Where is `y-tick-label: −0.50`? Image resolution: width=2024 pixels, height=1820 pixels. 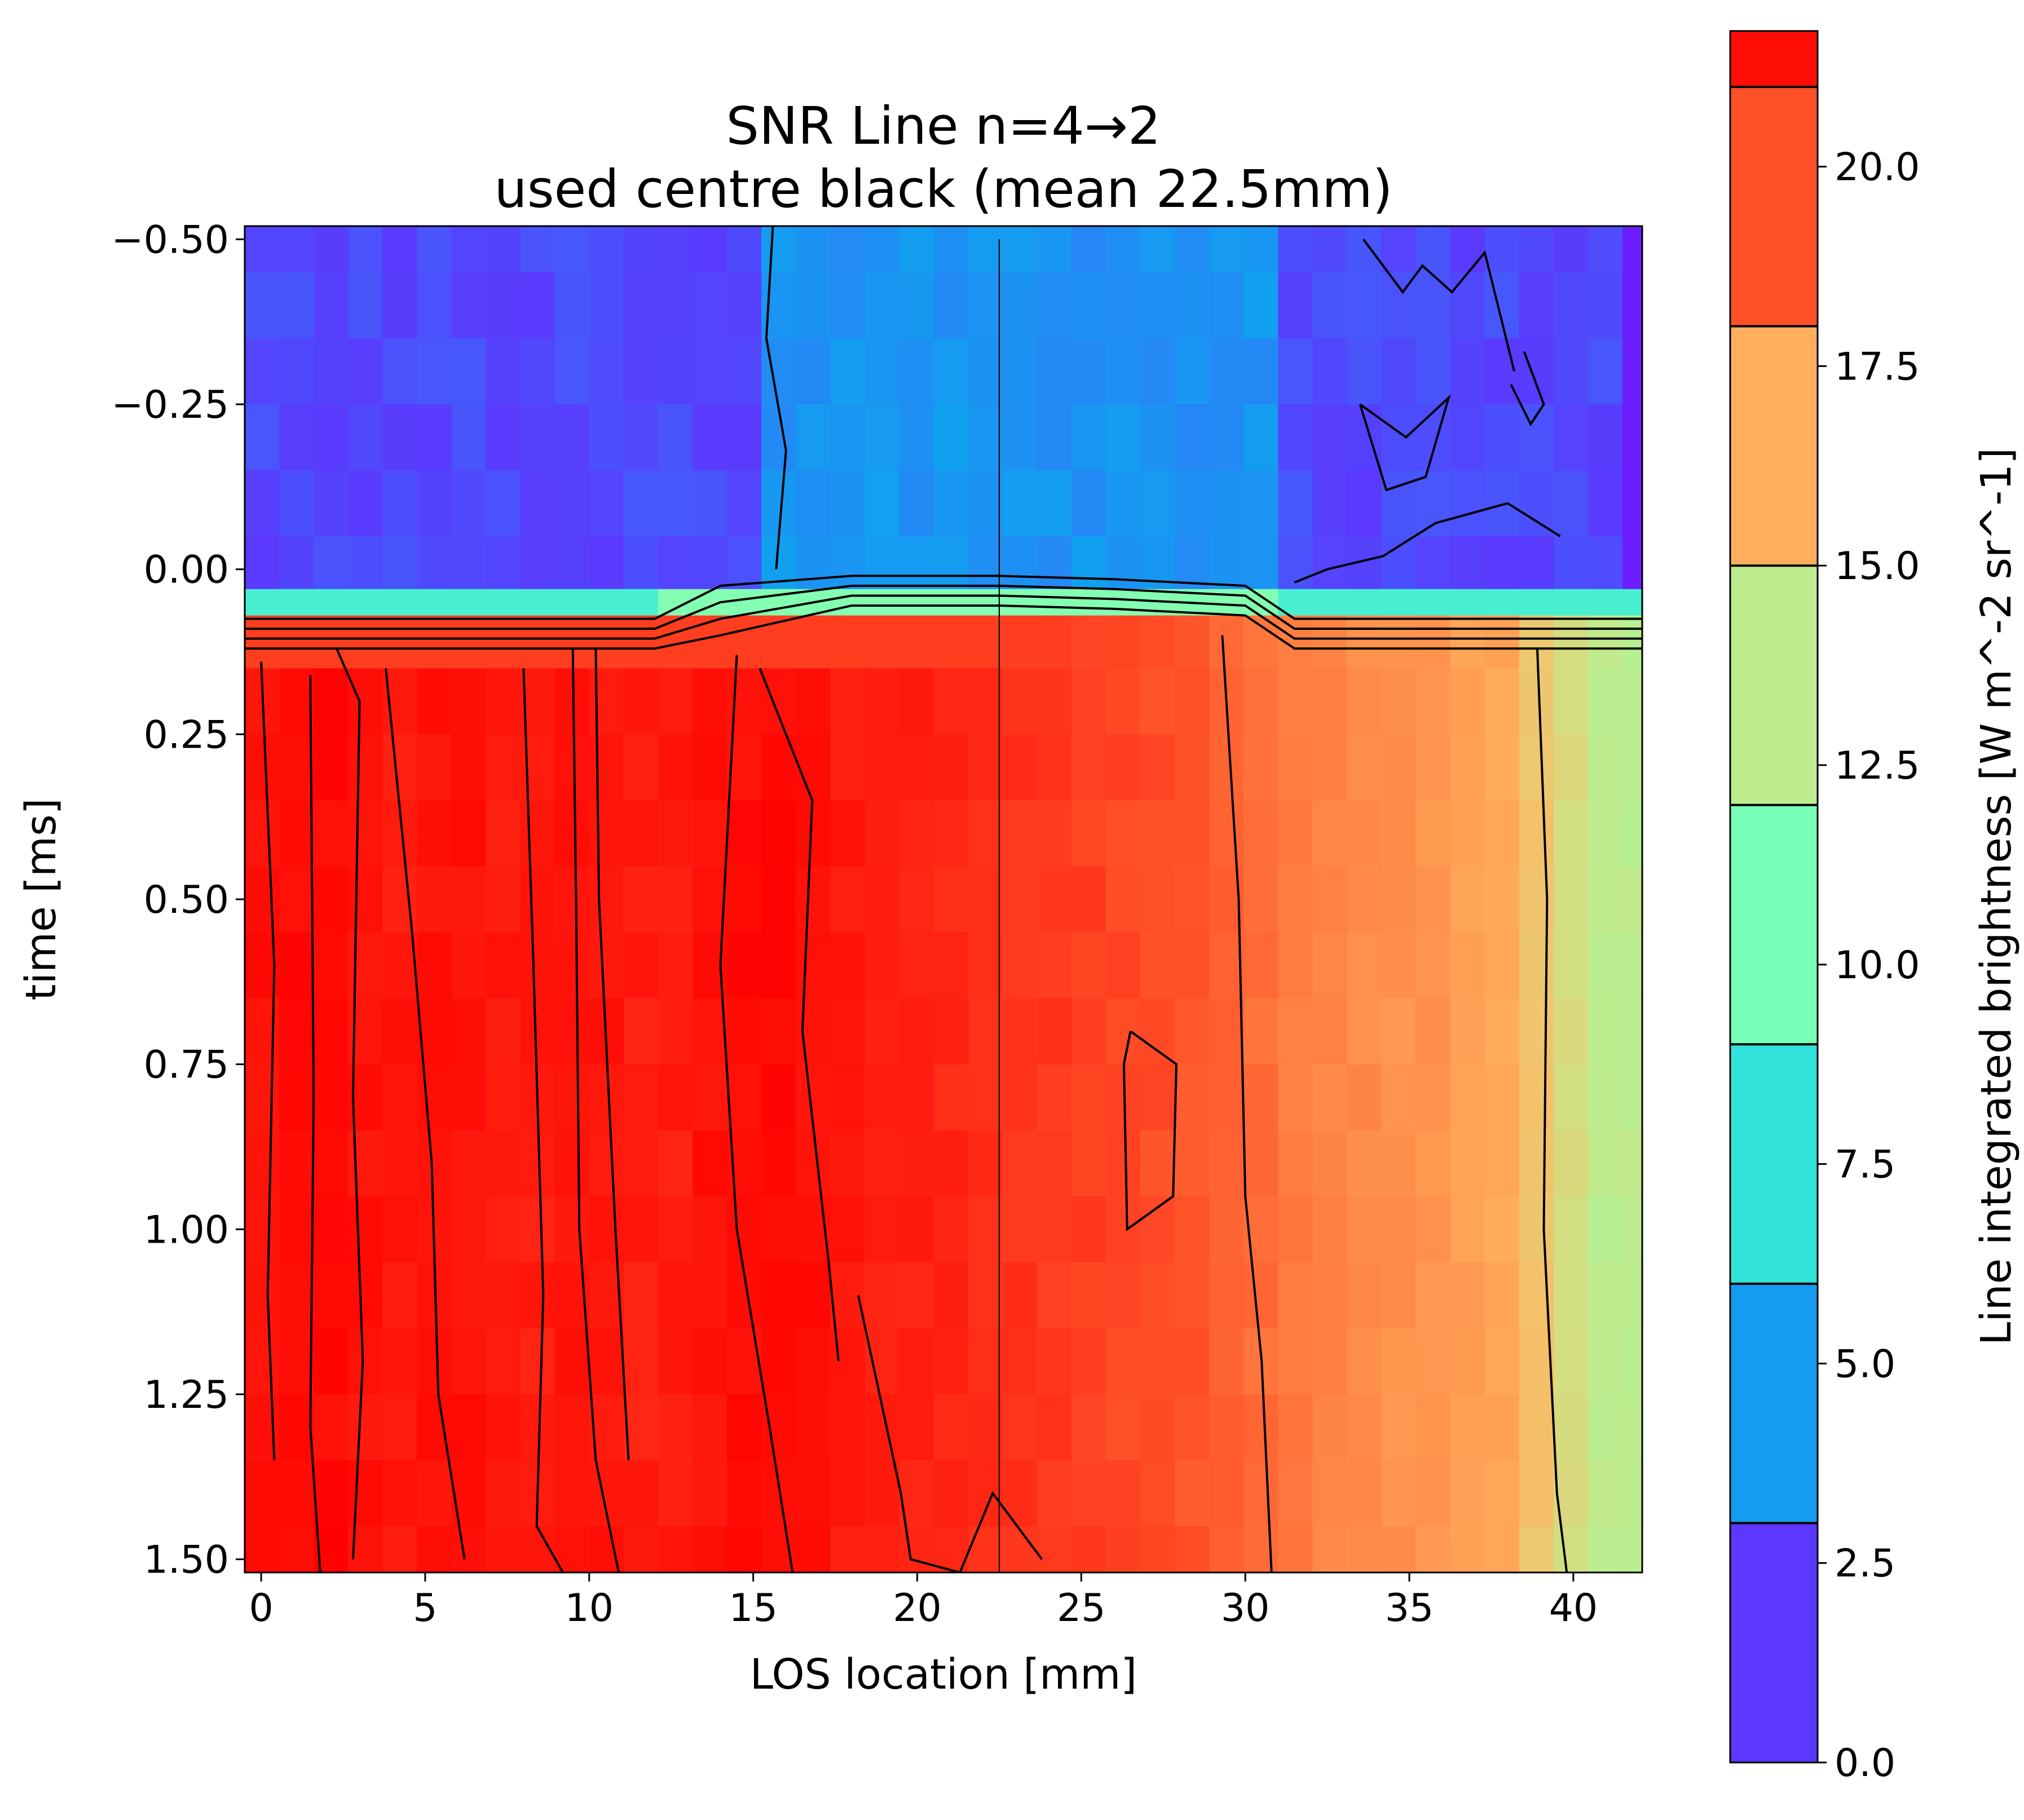 y-tick-label: −0.50 is located at coordinates (171, 240).